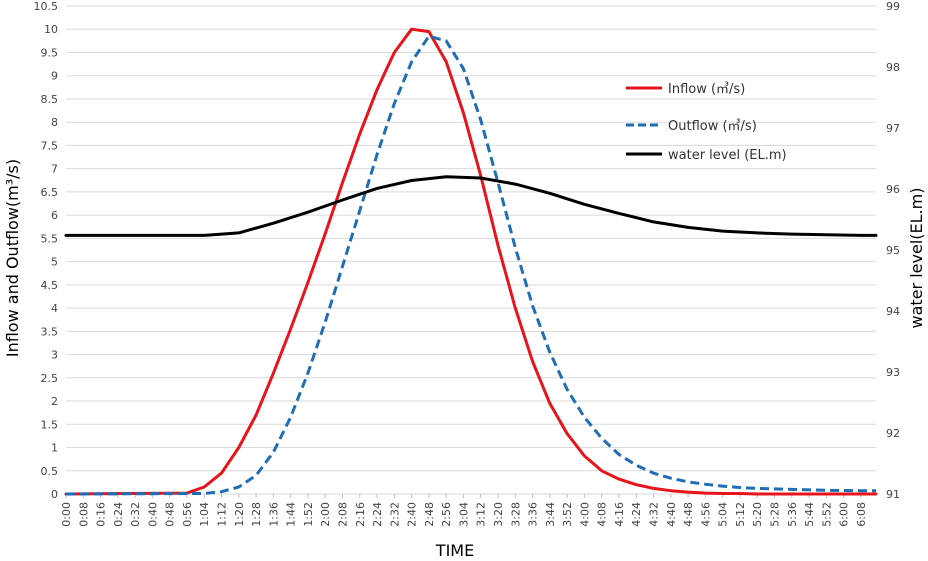 The image size is (928, 561). I want to click on y-axis-title: Inflow and Outflow(m³/s), so click(12, 258).